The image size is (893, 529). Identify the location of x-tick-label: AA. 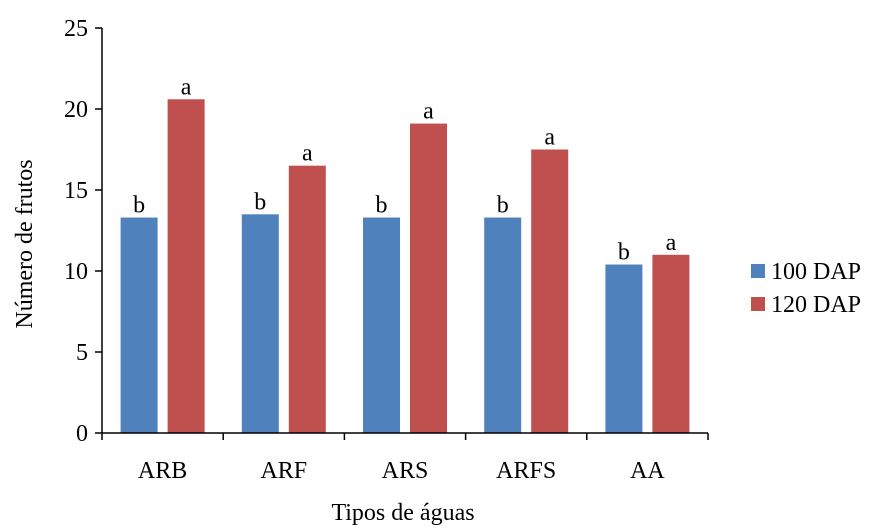
(647, 471).